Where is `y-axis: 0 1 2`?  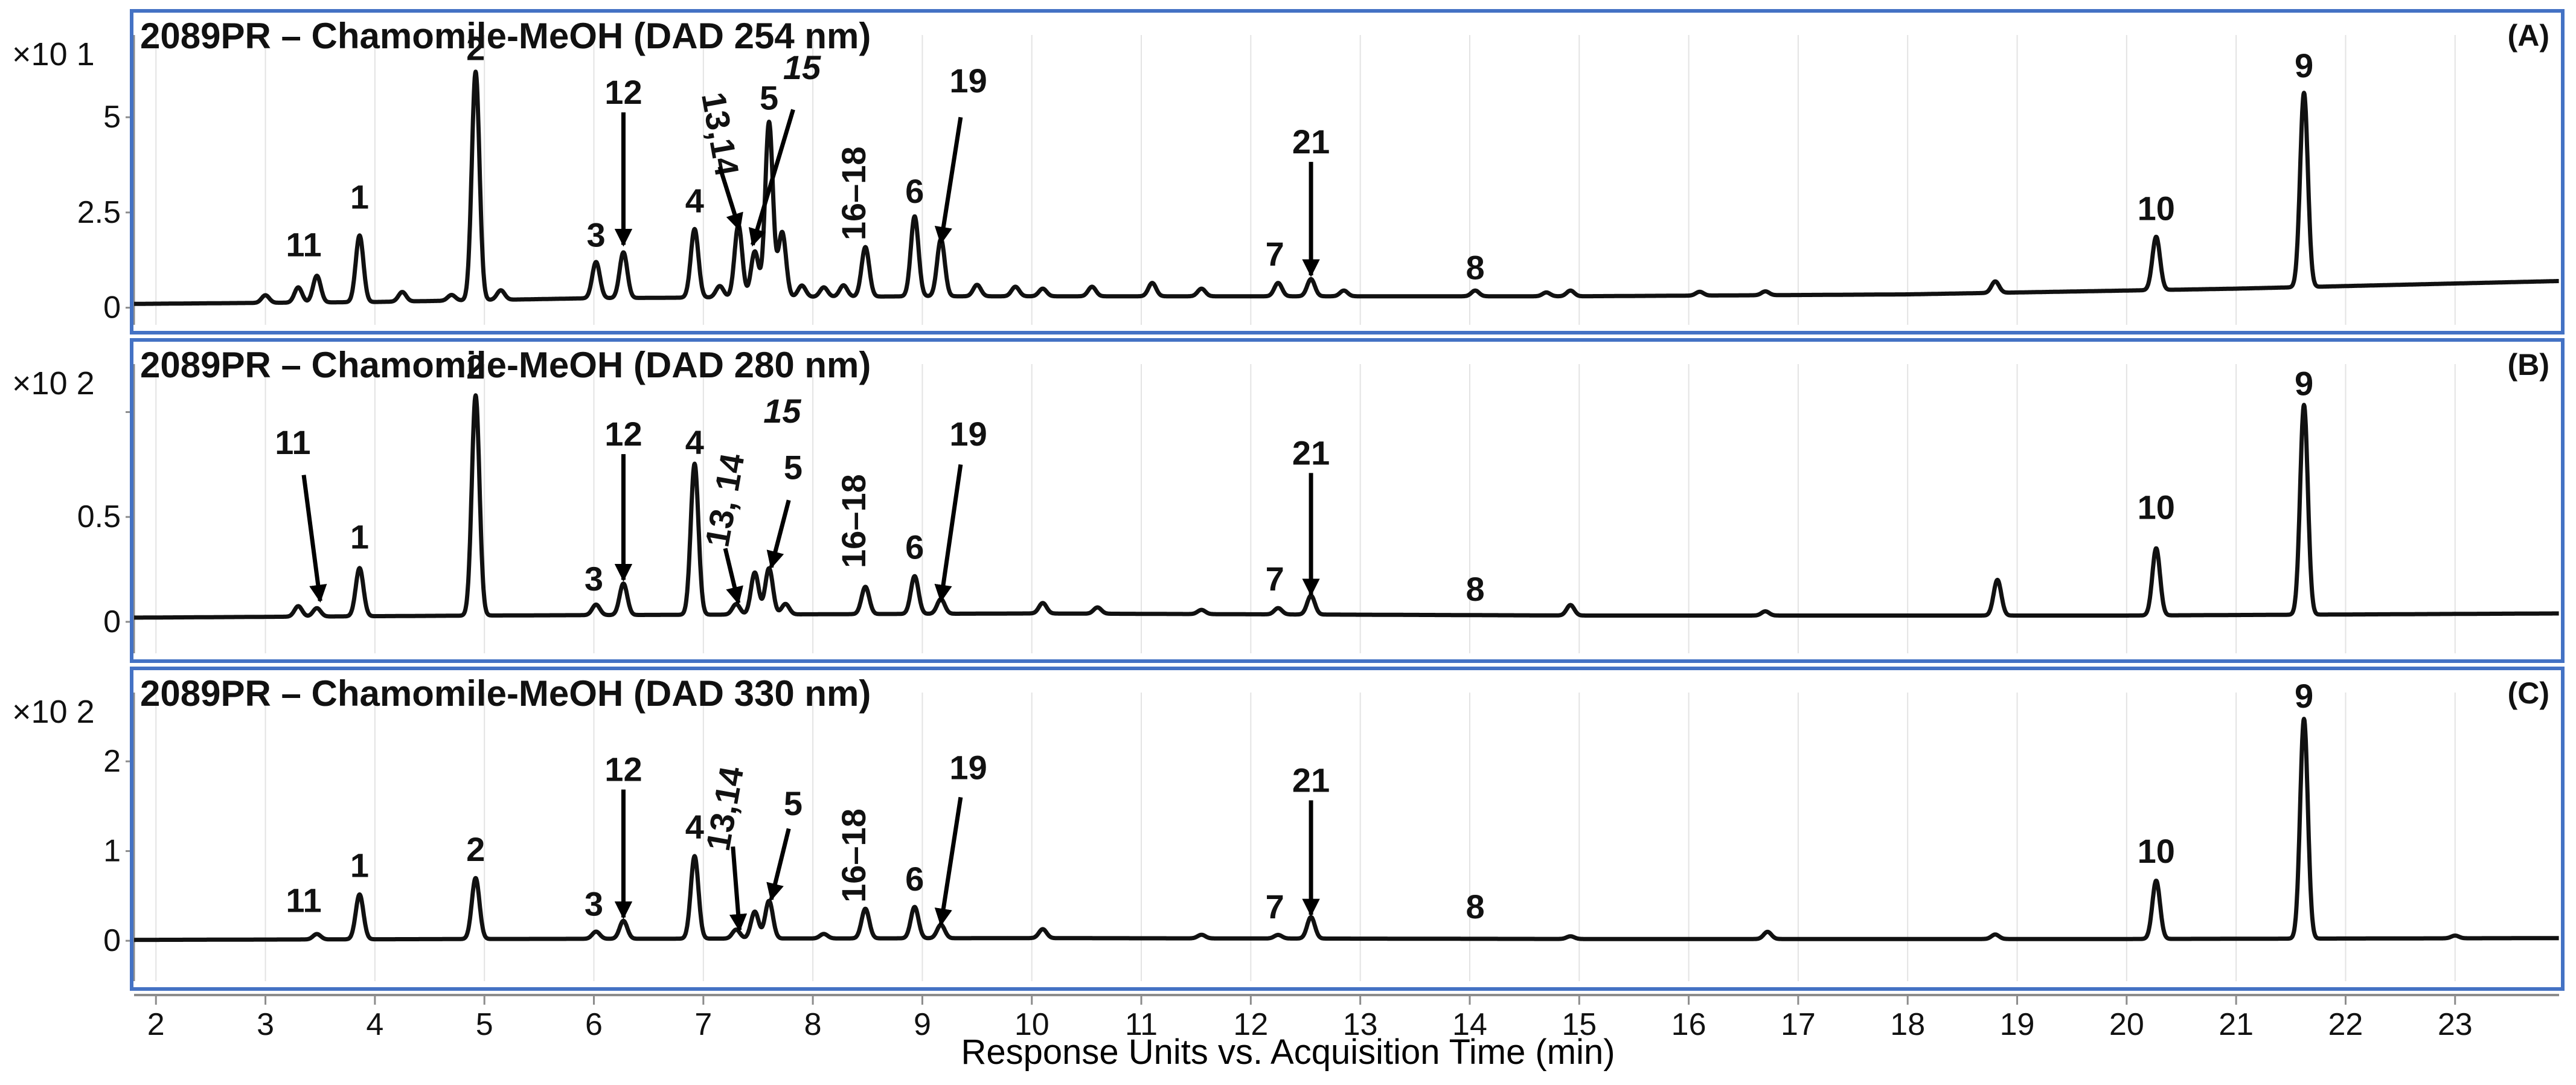
y-axis: 0 1 2 is located at coordinates (119, 837).